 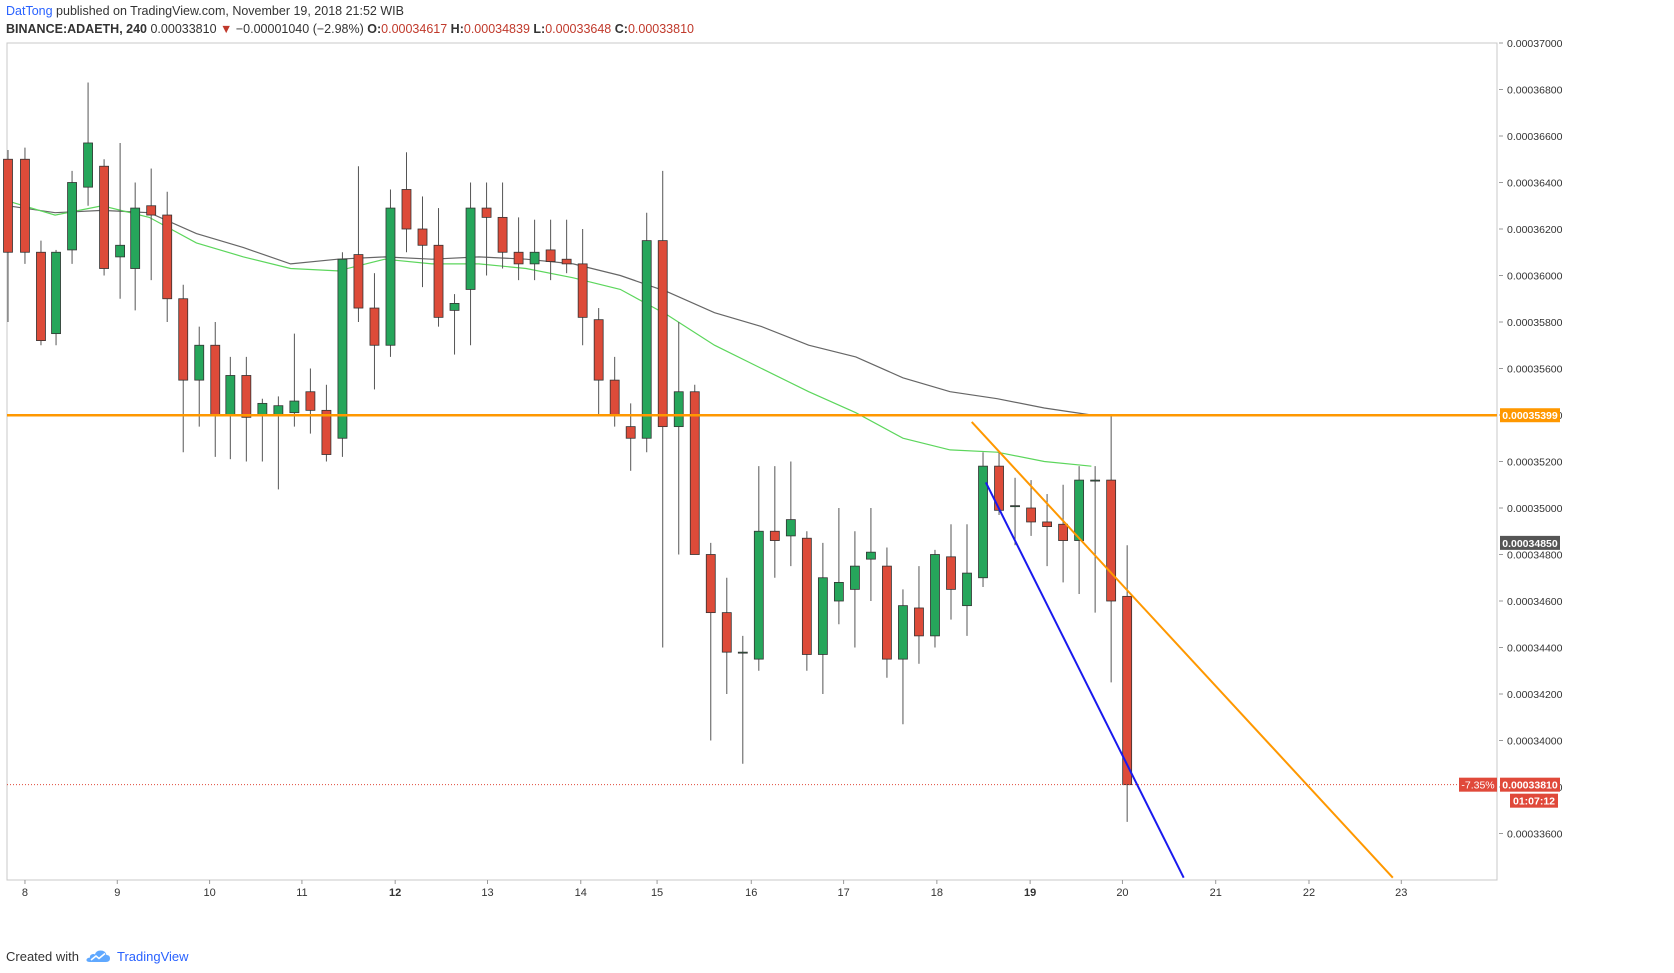 I want to click on price-tick-label: 0.00034800, so click(x=1535, y=556).